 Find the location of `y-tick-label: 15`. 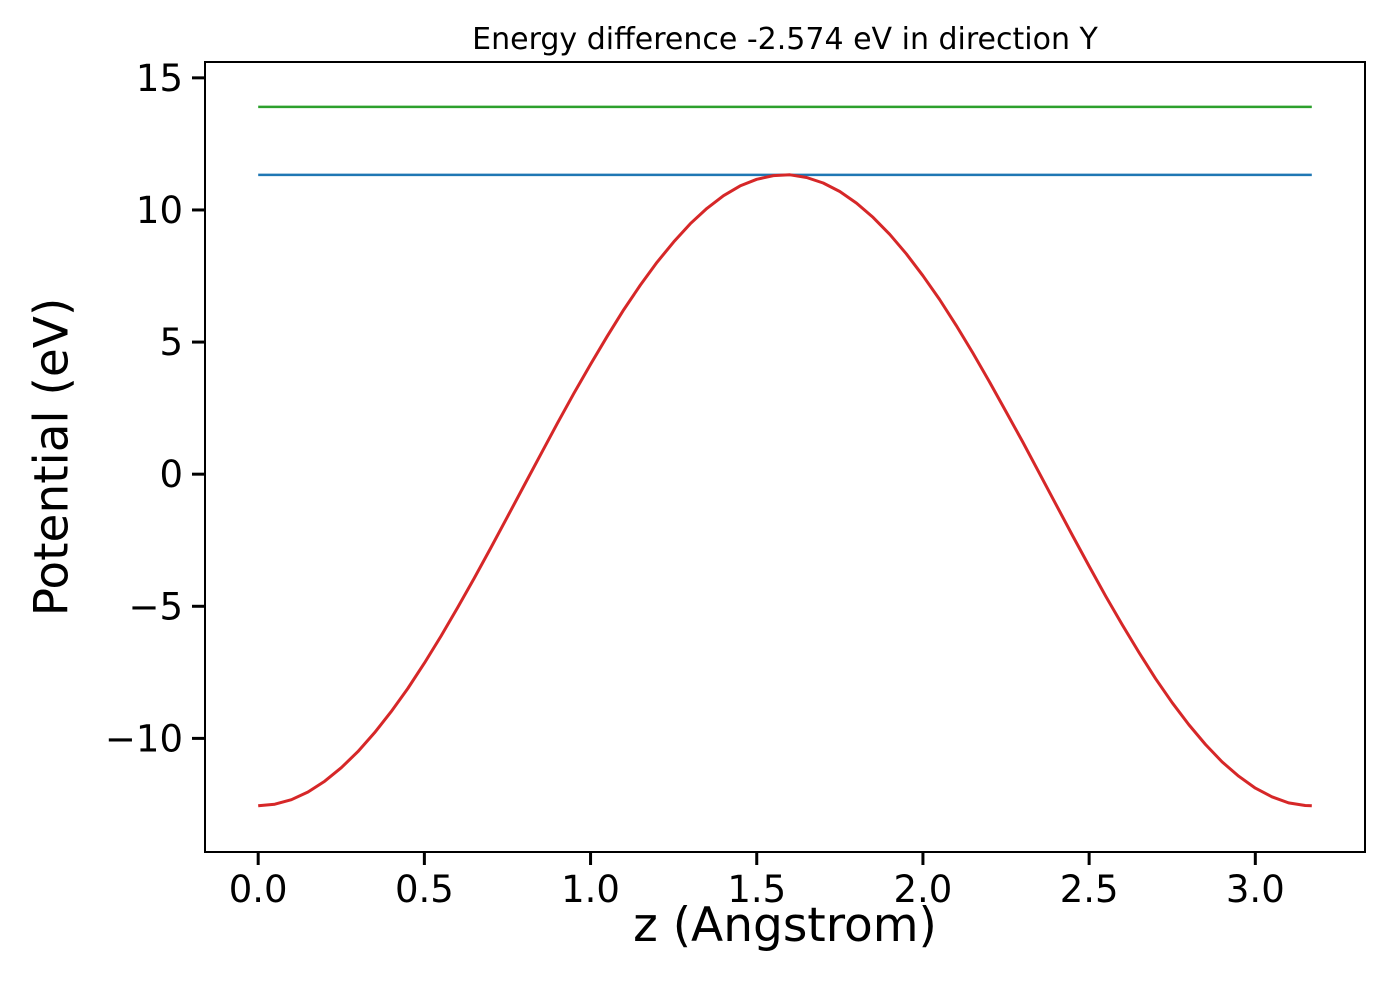

y-tick-label: 15 is located at coordinates (159, 78).